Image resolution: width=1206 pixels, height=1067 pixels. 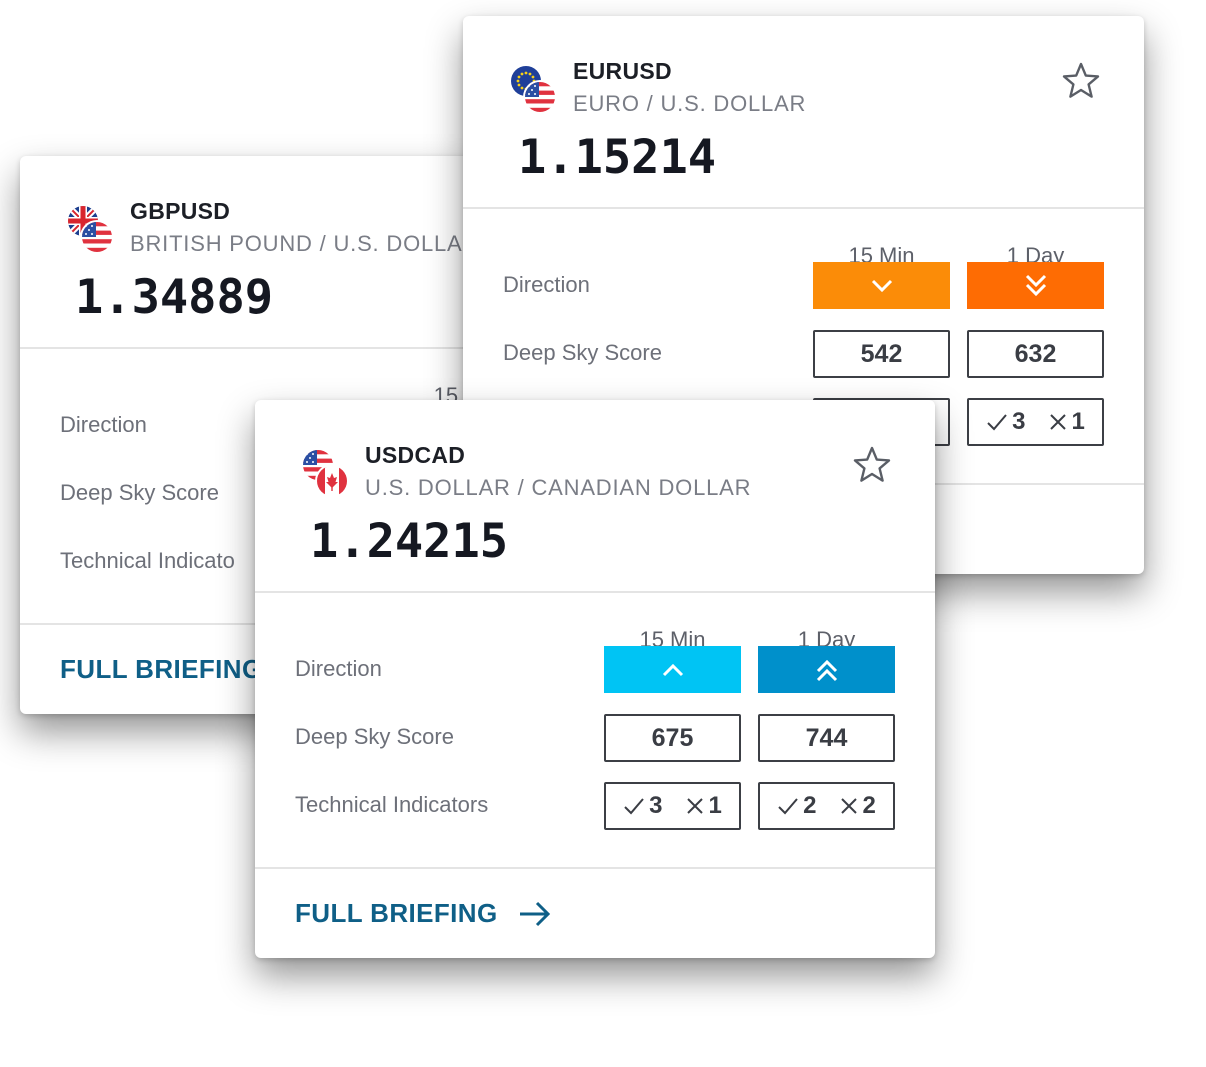 I want to click on pair-price: 1.15214, so click(x=617, y=157).